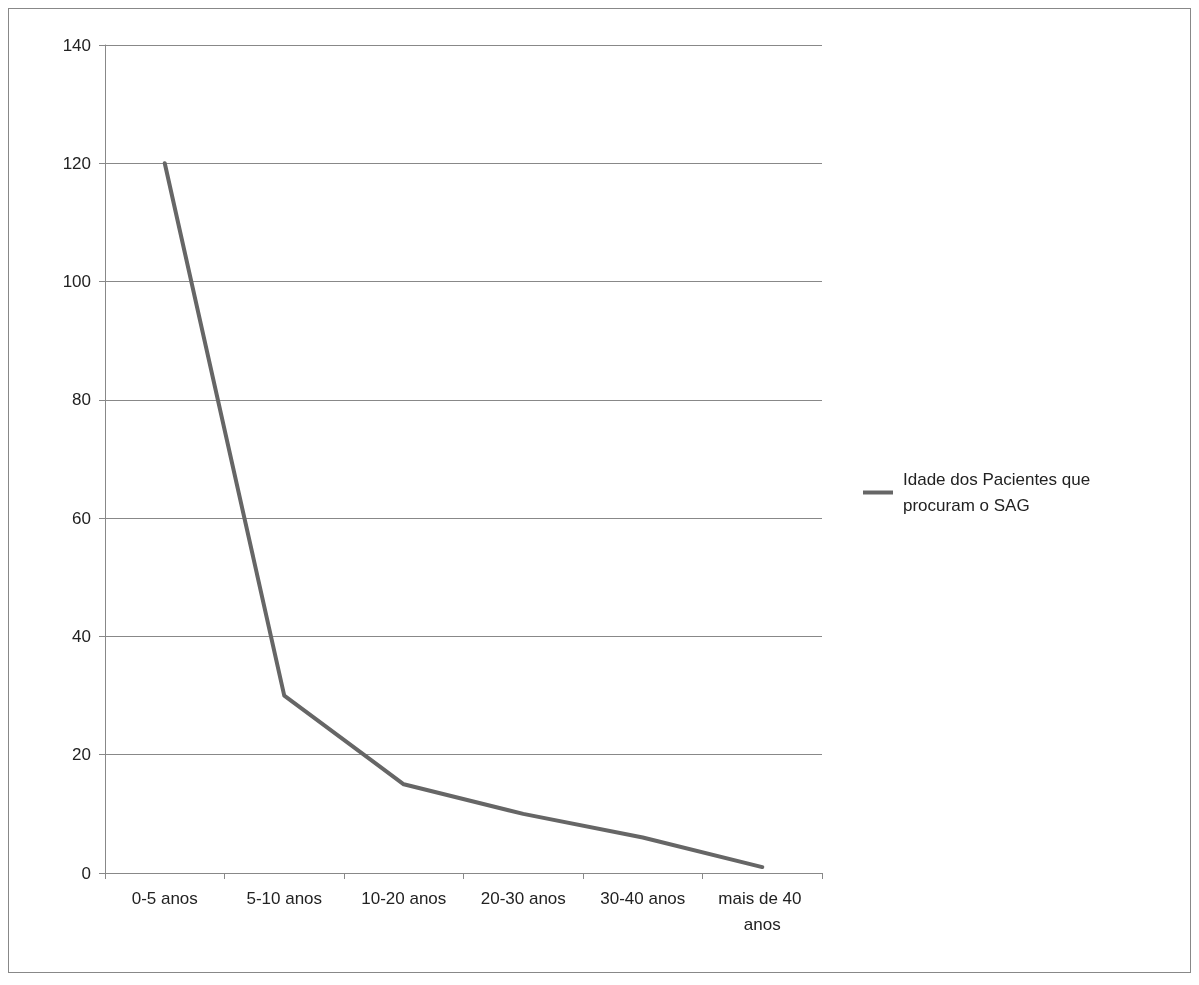 The width and height of the screenshot is (1199, 985). I want to click on y-tick-label: 120, so click(76, 163).